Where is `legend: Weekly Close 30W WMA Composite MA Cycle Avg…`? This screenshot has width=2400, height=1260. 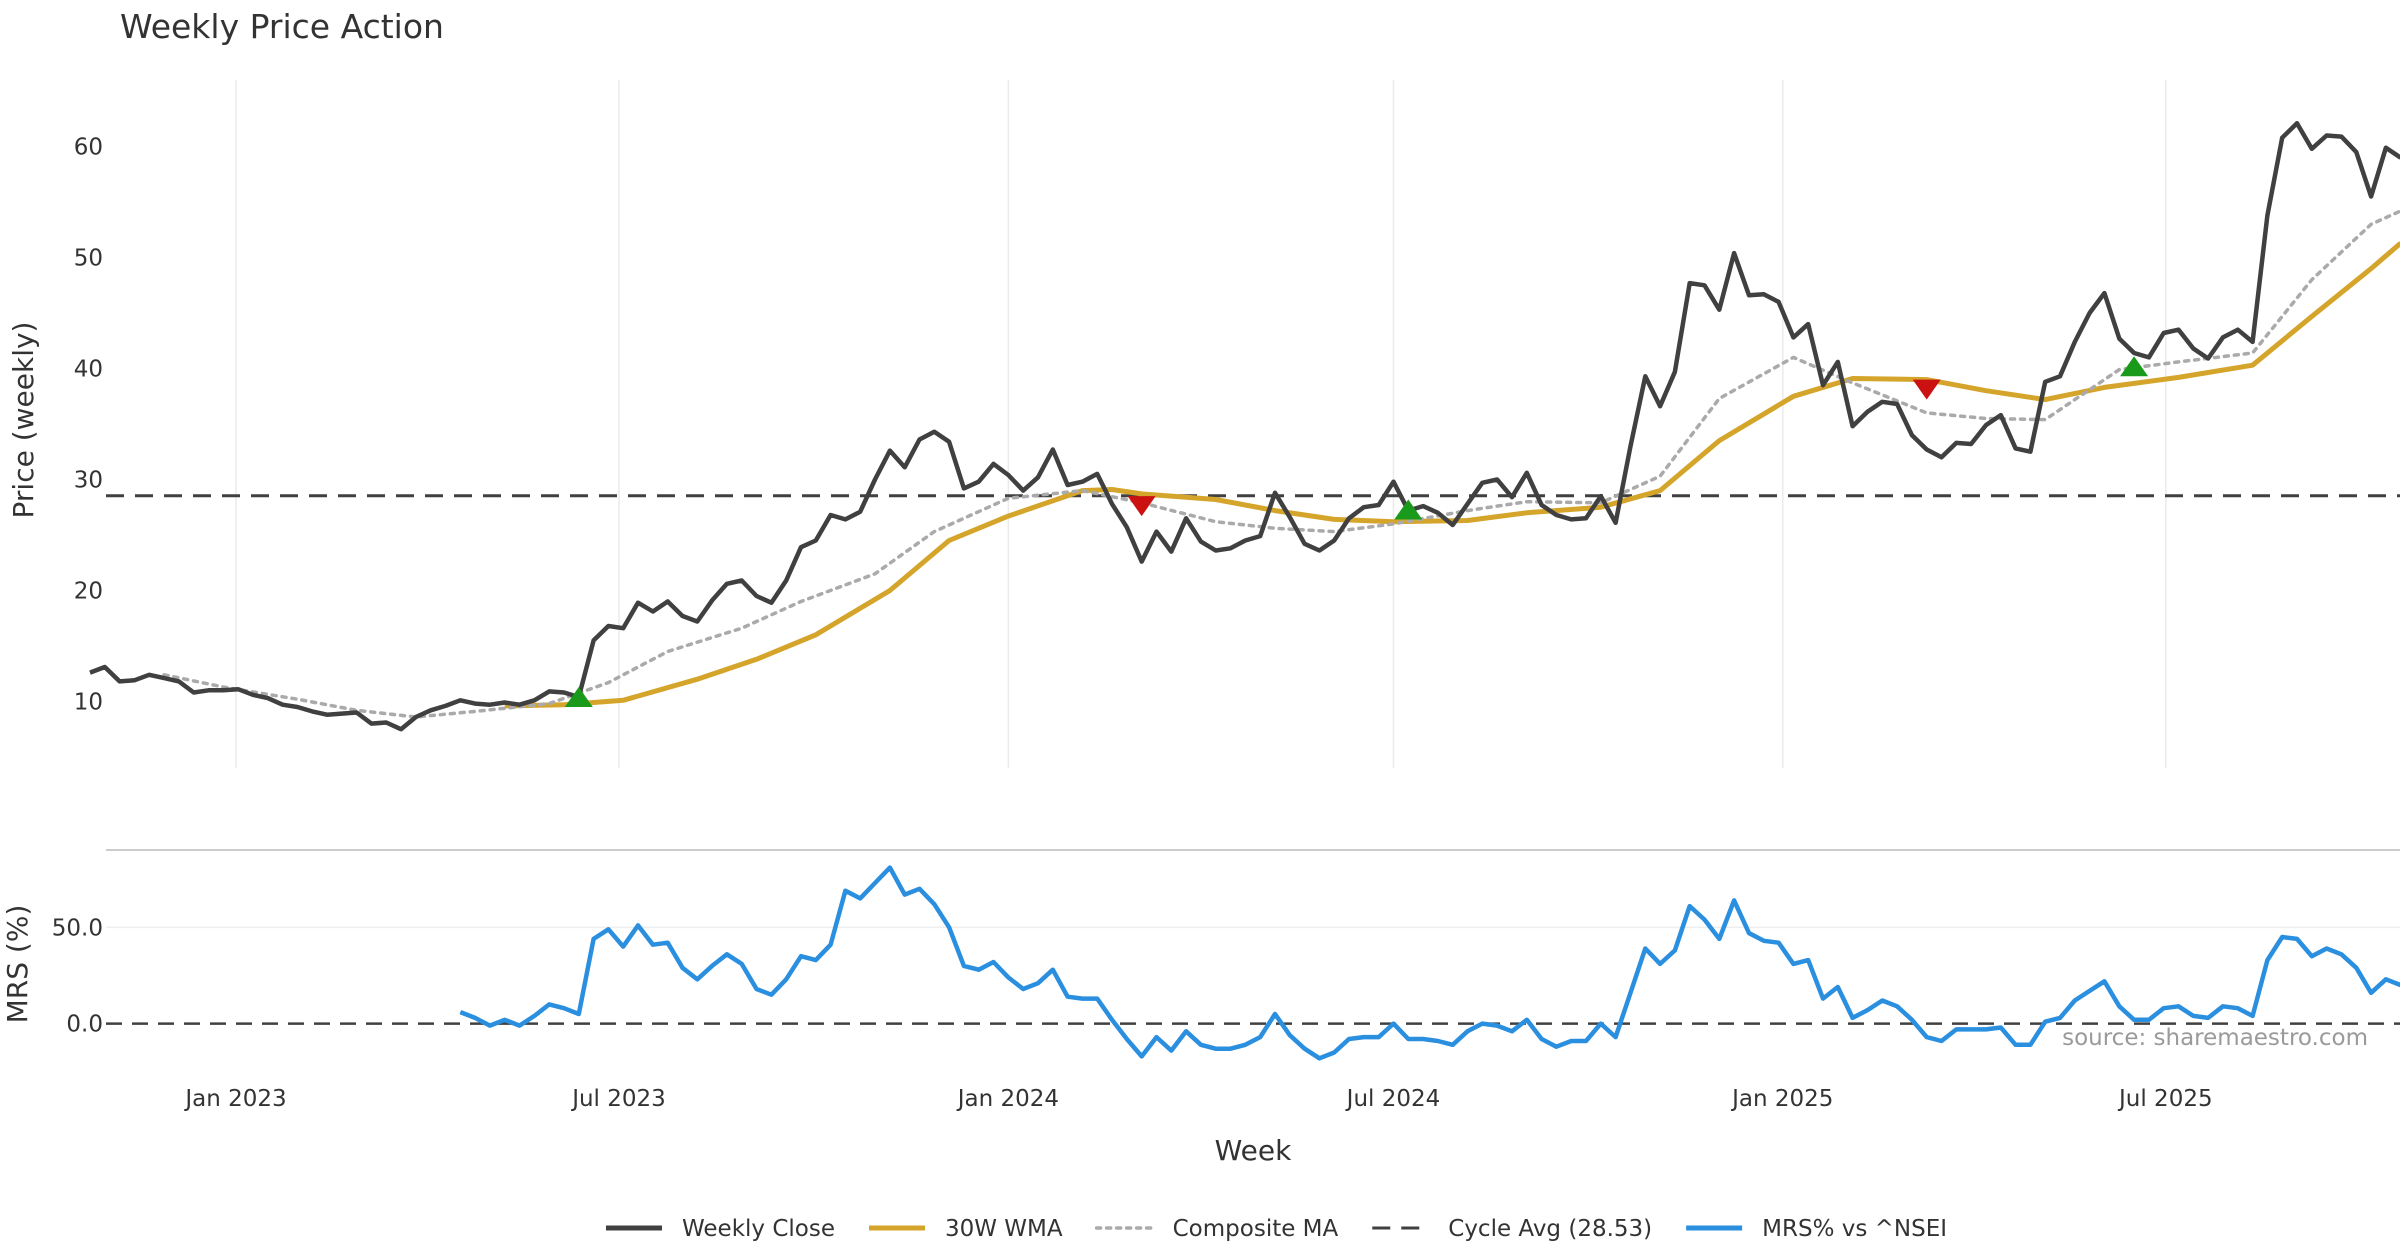 legend: Weekly Close 30W WMA Composite MA Cycle Avg… is located at coordinates (1276, 1229).